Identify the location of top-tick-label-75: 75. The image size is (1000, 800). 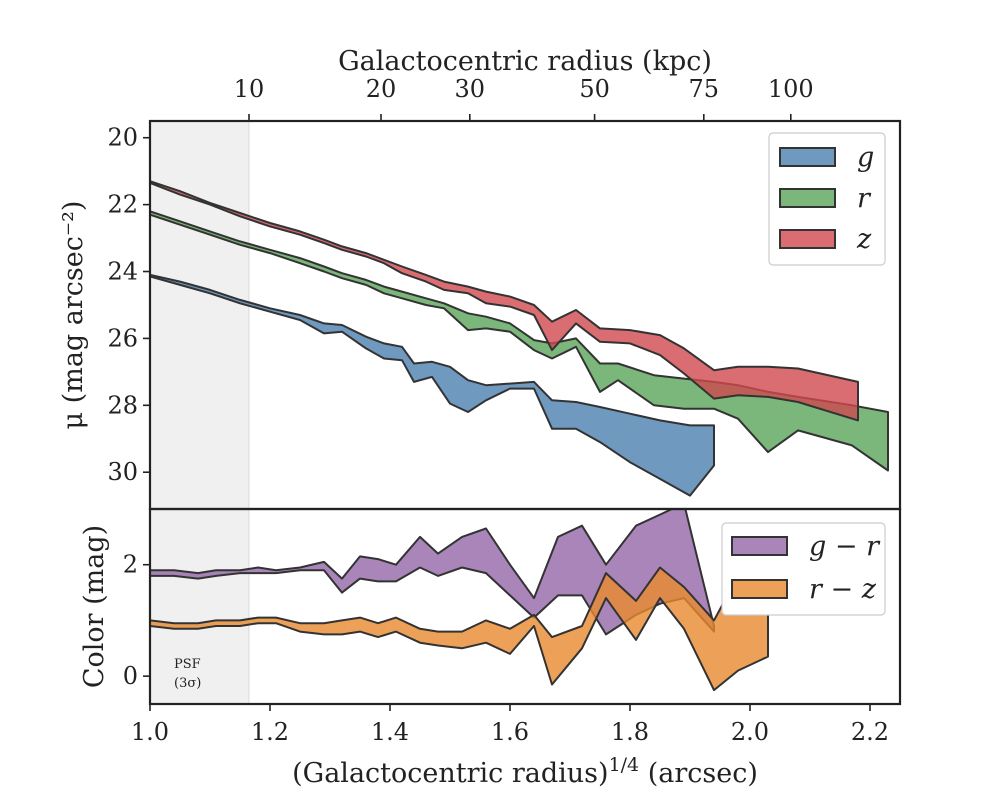
(704, 89).